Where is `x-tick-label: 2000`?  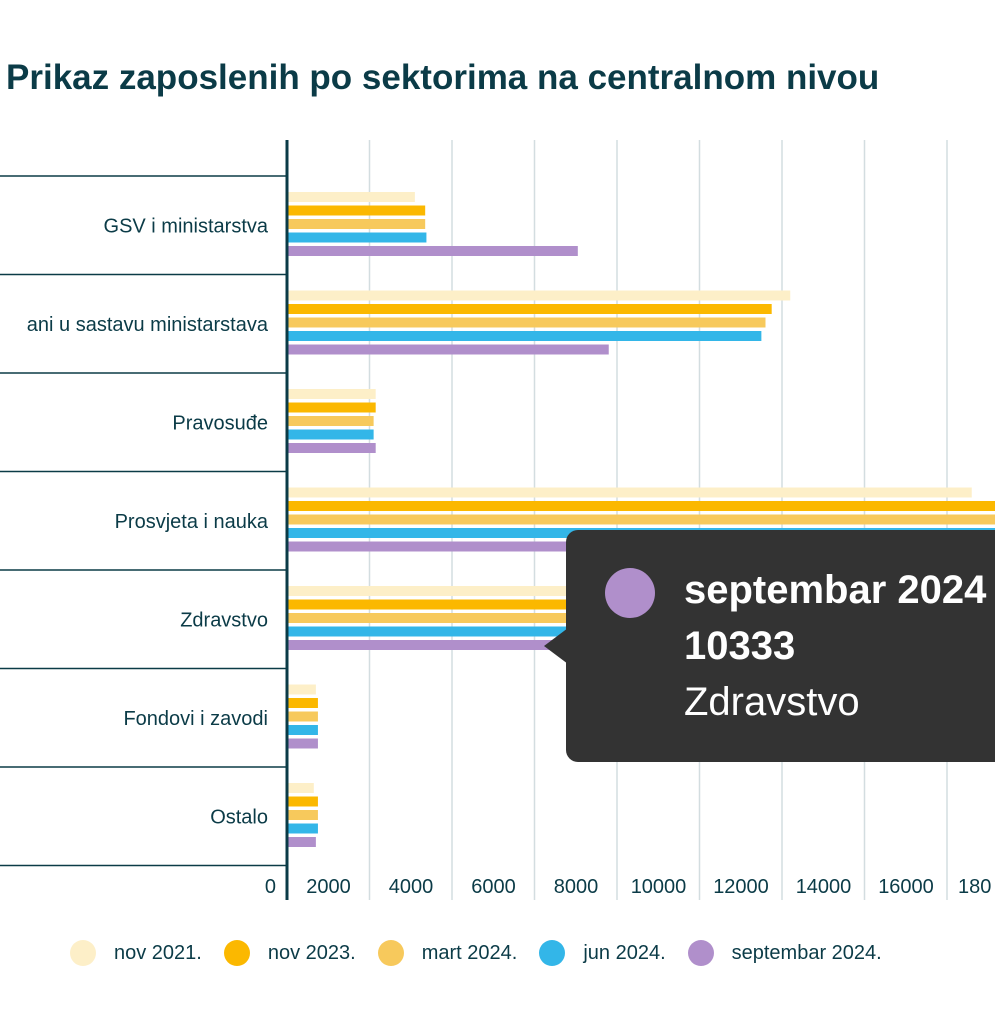
x-tick-label: 2000 is located at coordinates (328, 887).